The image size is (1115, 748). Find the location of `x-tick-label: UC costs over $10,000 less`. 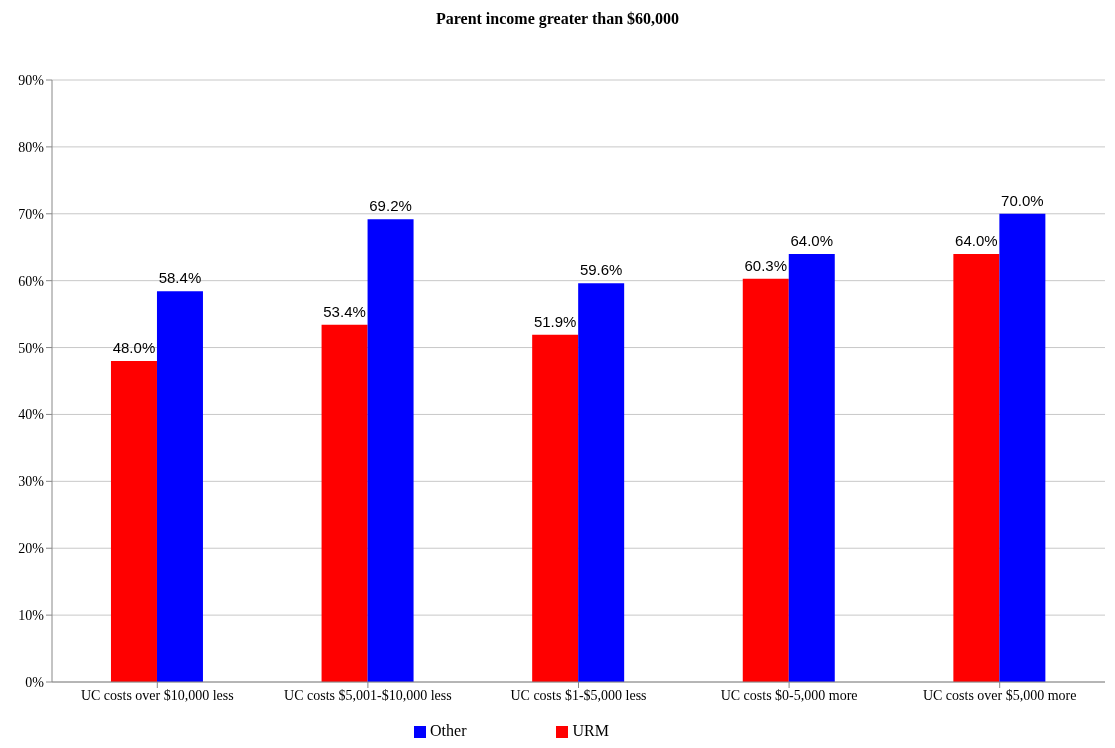

x-tick-label: UC costs over $10,000 less is located at coordinates (157, 695).